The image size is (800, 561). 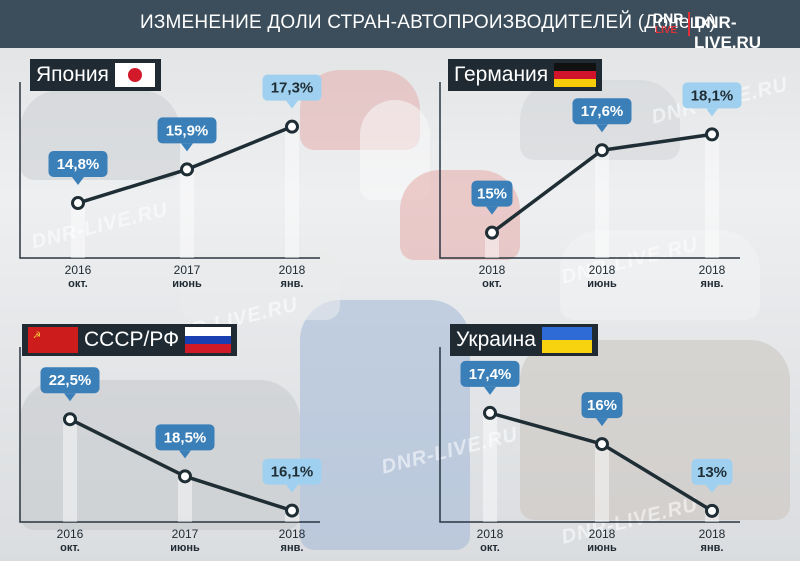 I want to click on panel-label-japan: Япония, so click(x=95, y=75).